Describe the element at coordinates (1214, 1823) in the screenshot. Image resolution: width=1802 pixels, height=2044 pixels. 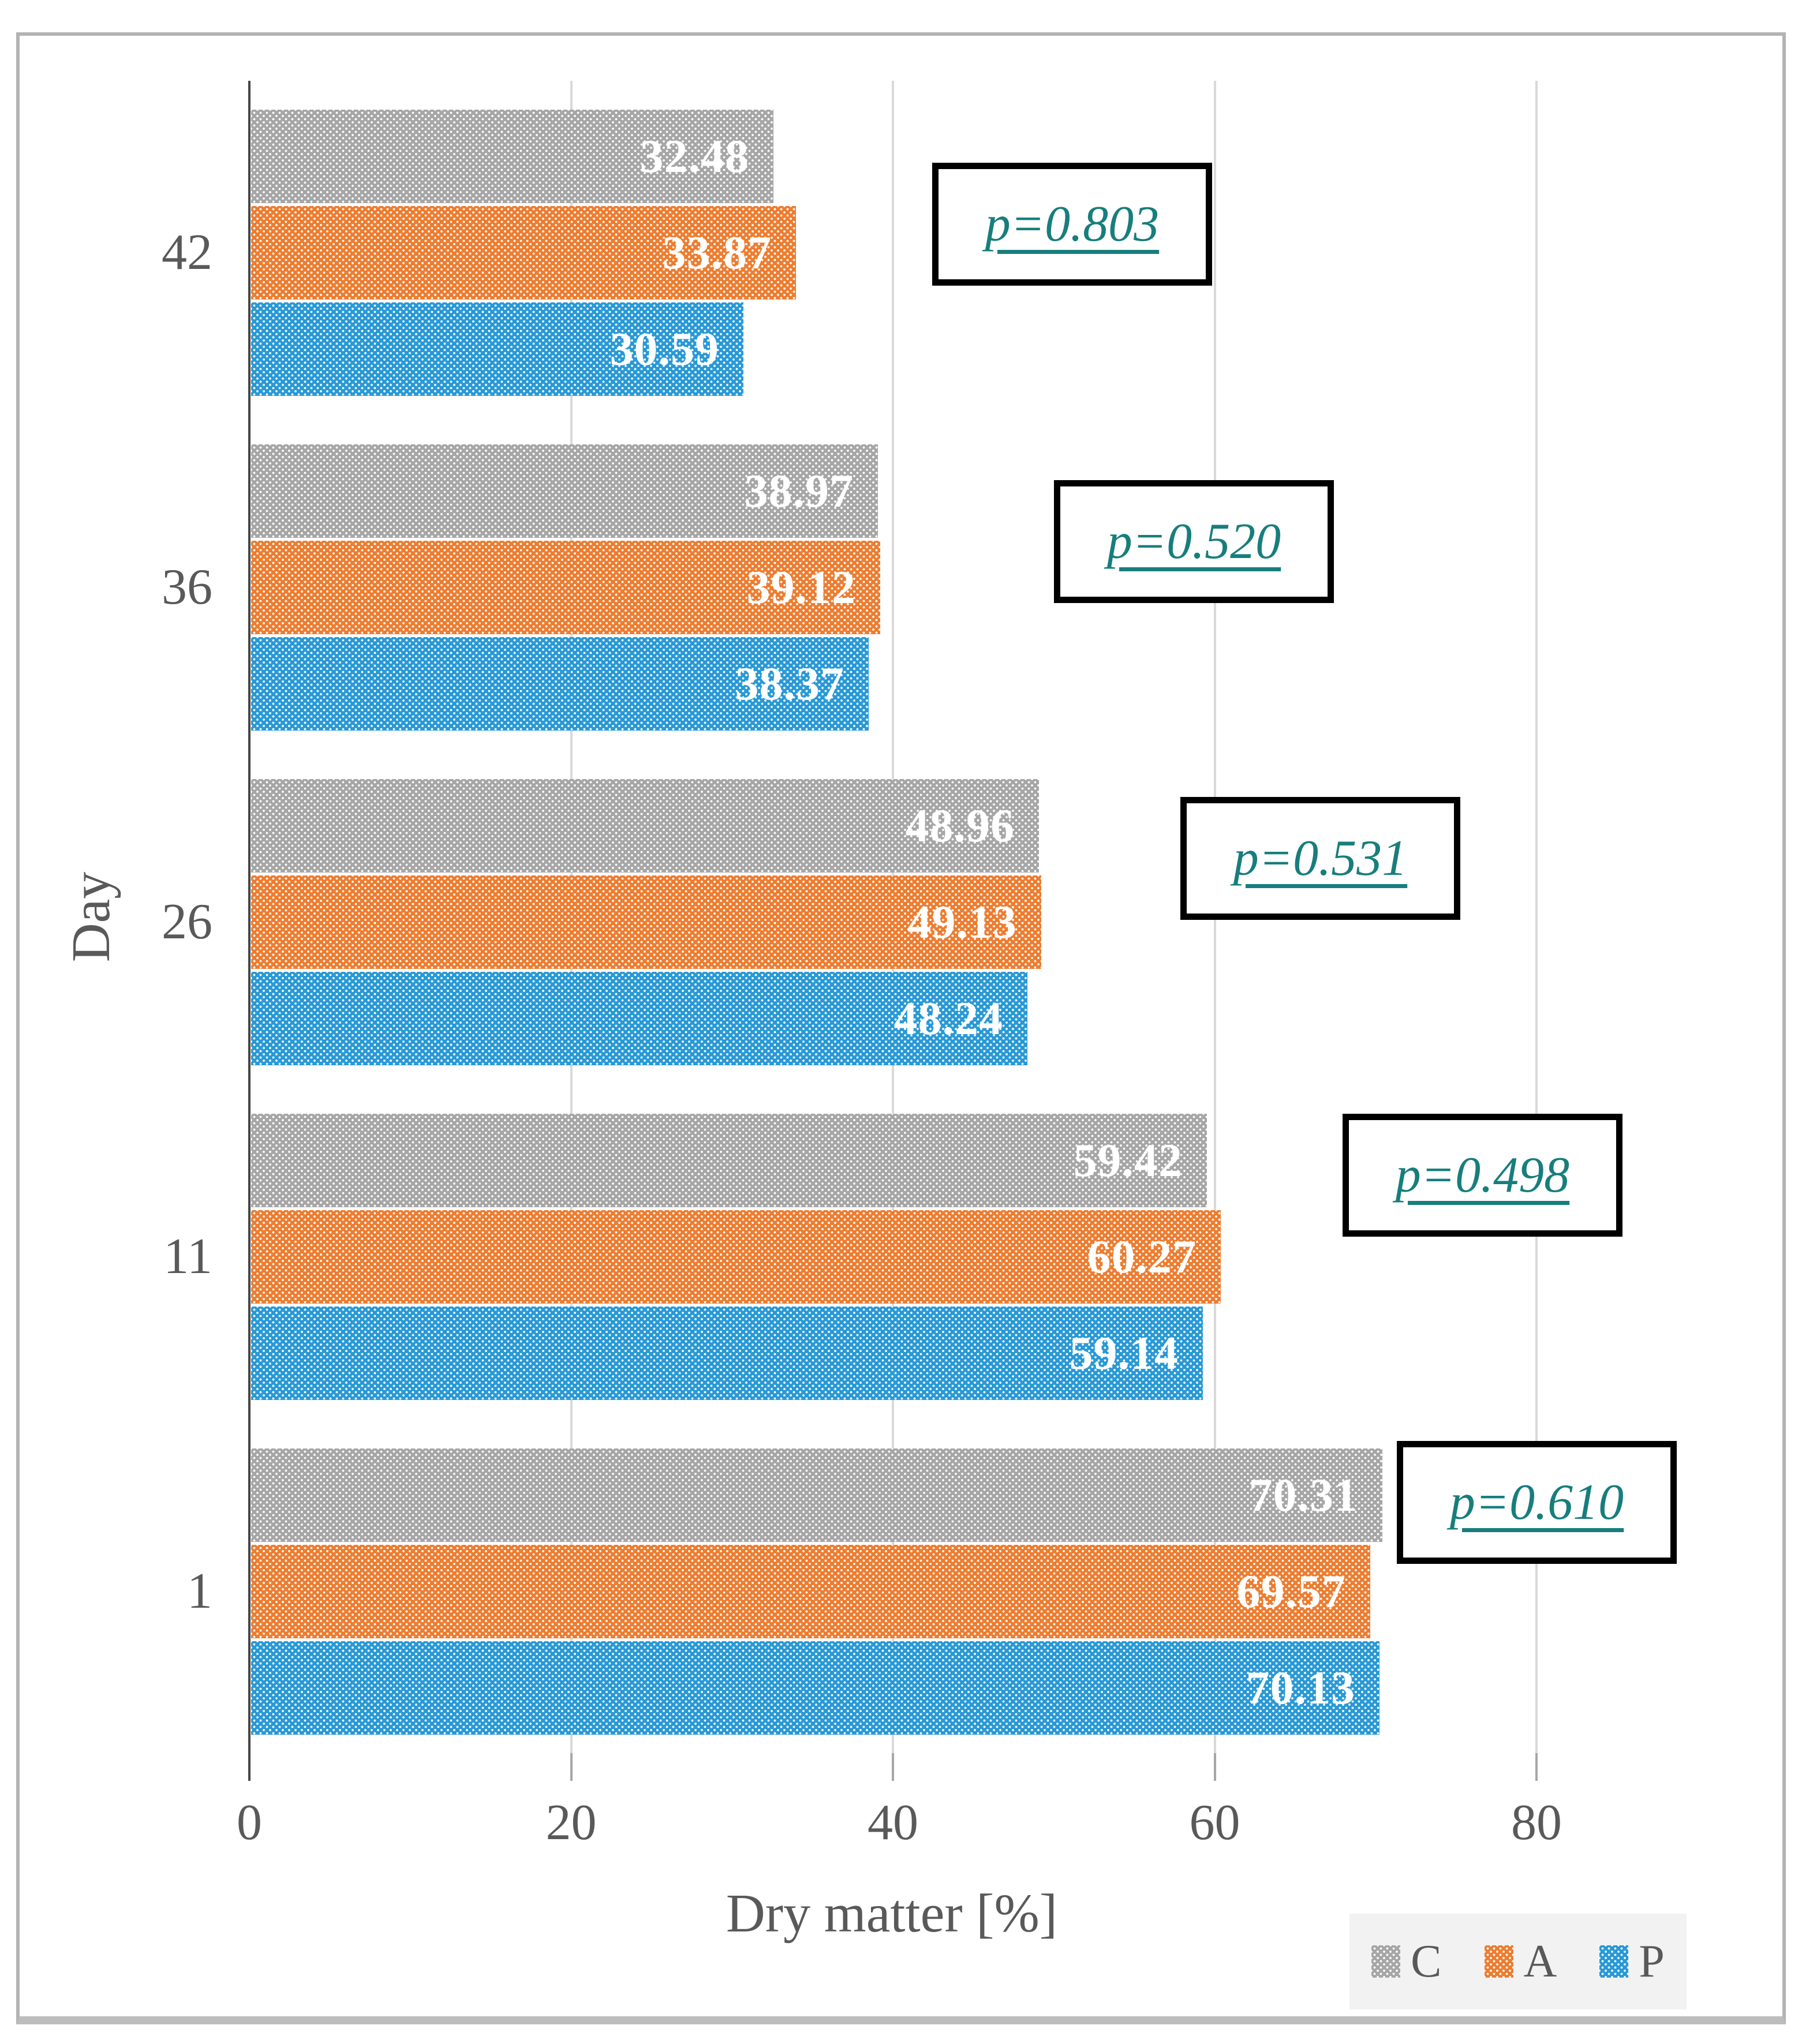
I see `x-axis-tick-label-60: 60` at that location.